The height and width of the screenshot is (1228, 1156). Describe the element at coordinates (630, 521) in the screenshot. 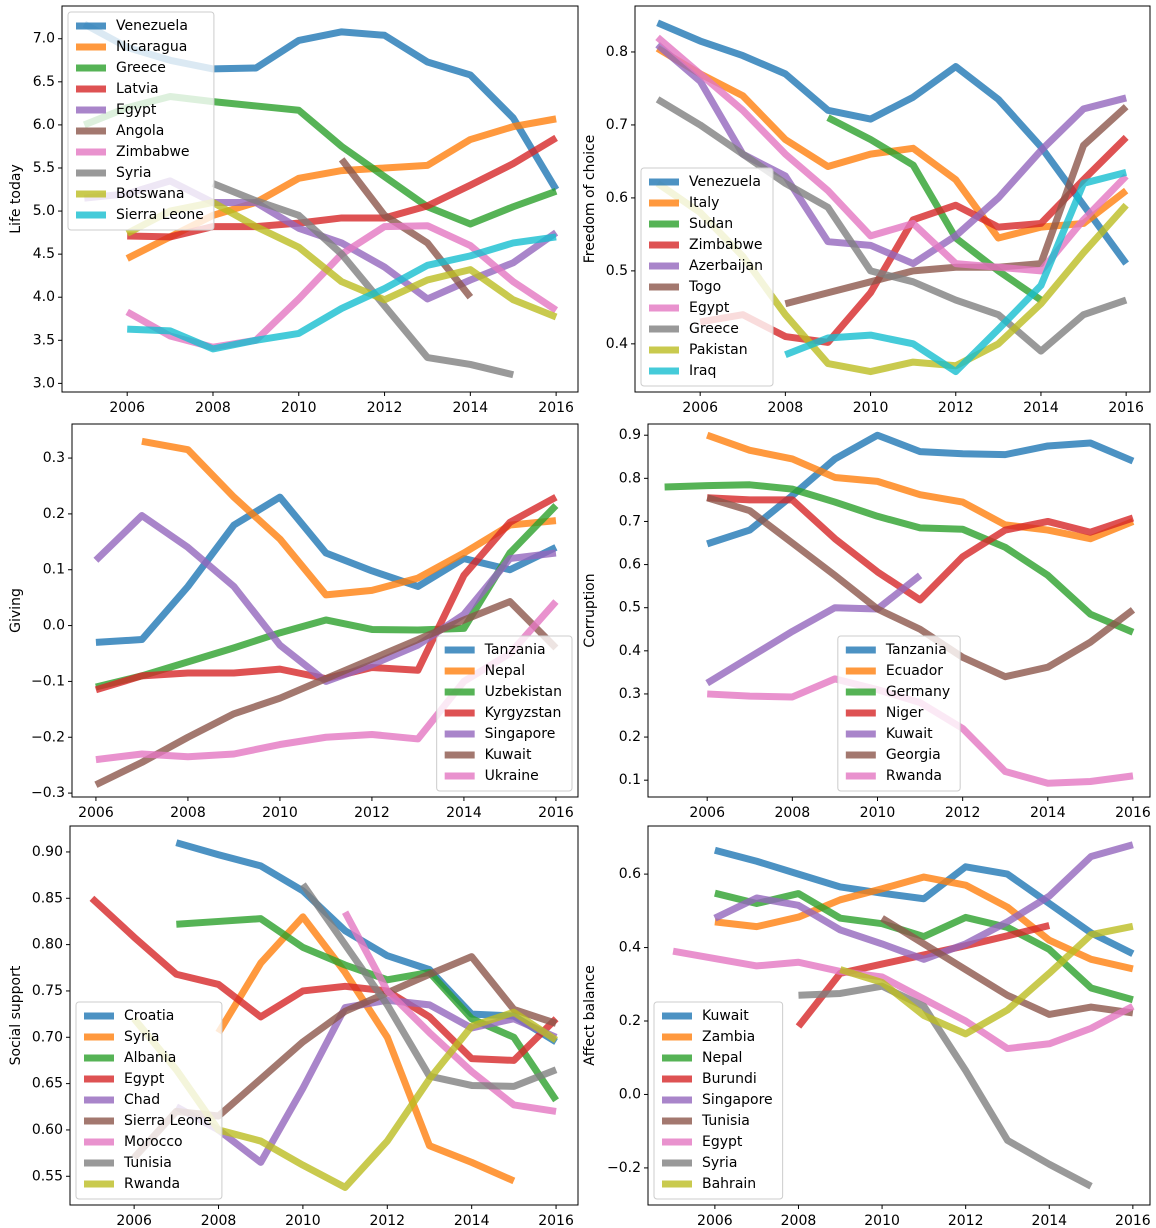

I see `y-tick-label: 0.7` at that location.